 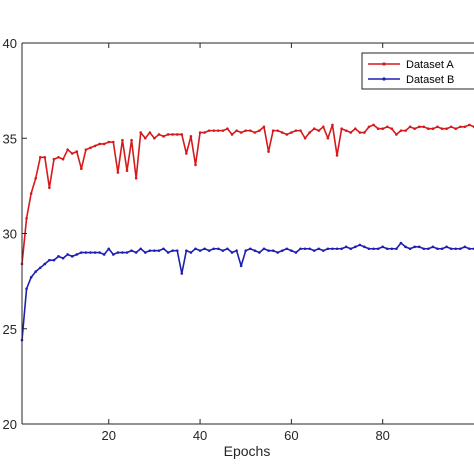 I want to click on legend: Dataset A Dataset B, so click(x=417, y=71).